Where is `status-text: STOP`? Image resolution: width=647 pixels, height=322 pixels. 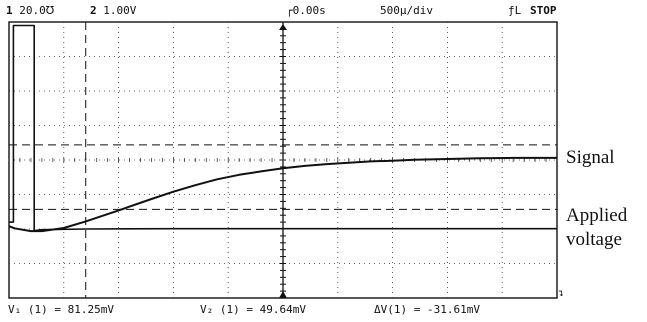 status-text: STOP is located at coordinates (543, 10).